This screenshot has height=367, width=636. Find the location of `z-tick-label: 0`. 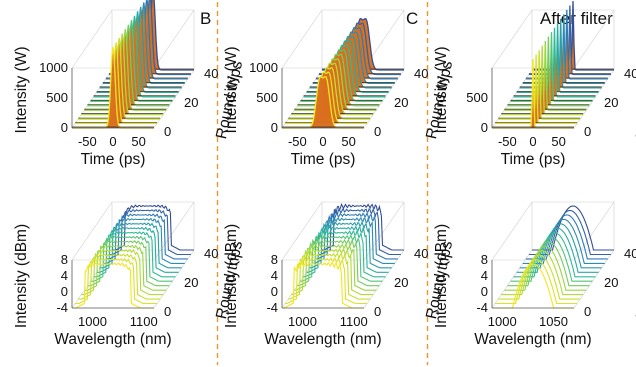

z-tick-label: 0 is located at coordinates (377, 311).